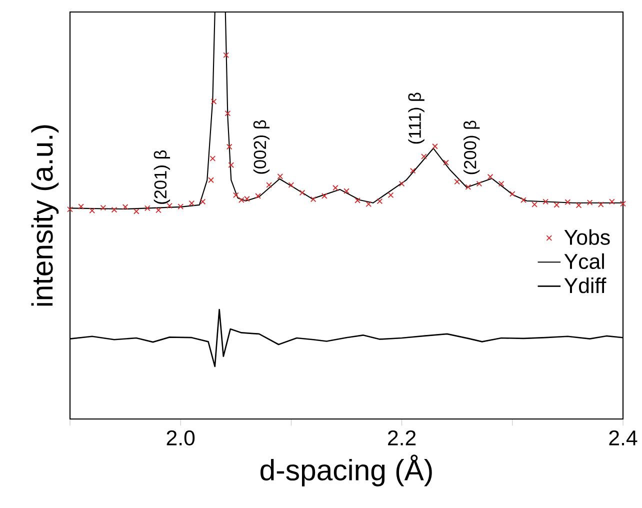  Describe the element at coordinates (261, 147) in the screenshot. I see `annotation: (002) β` at that location.